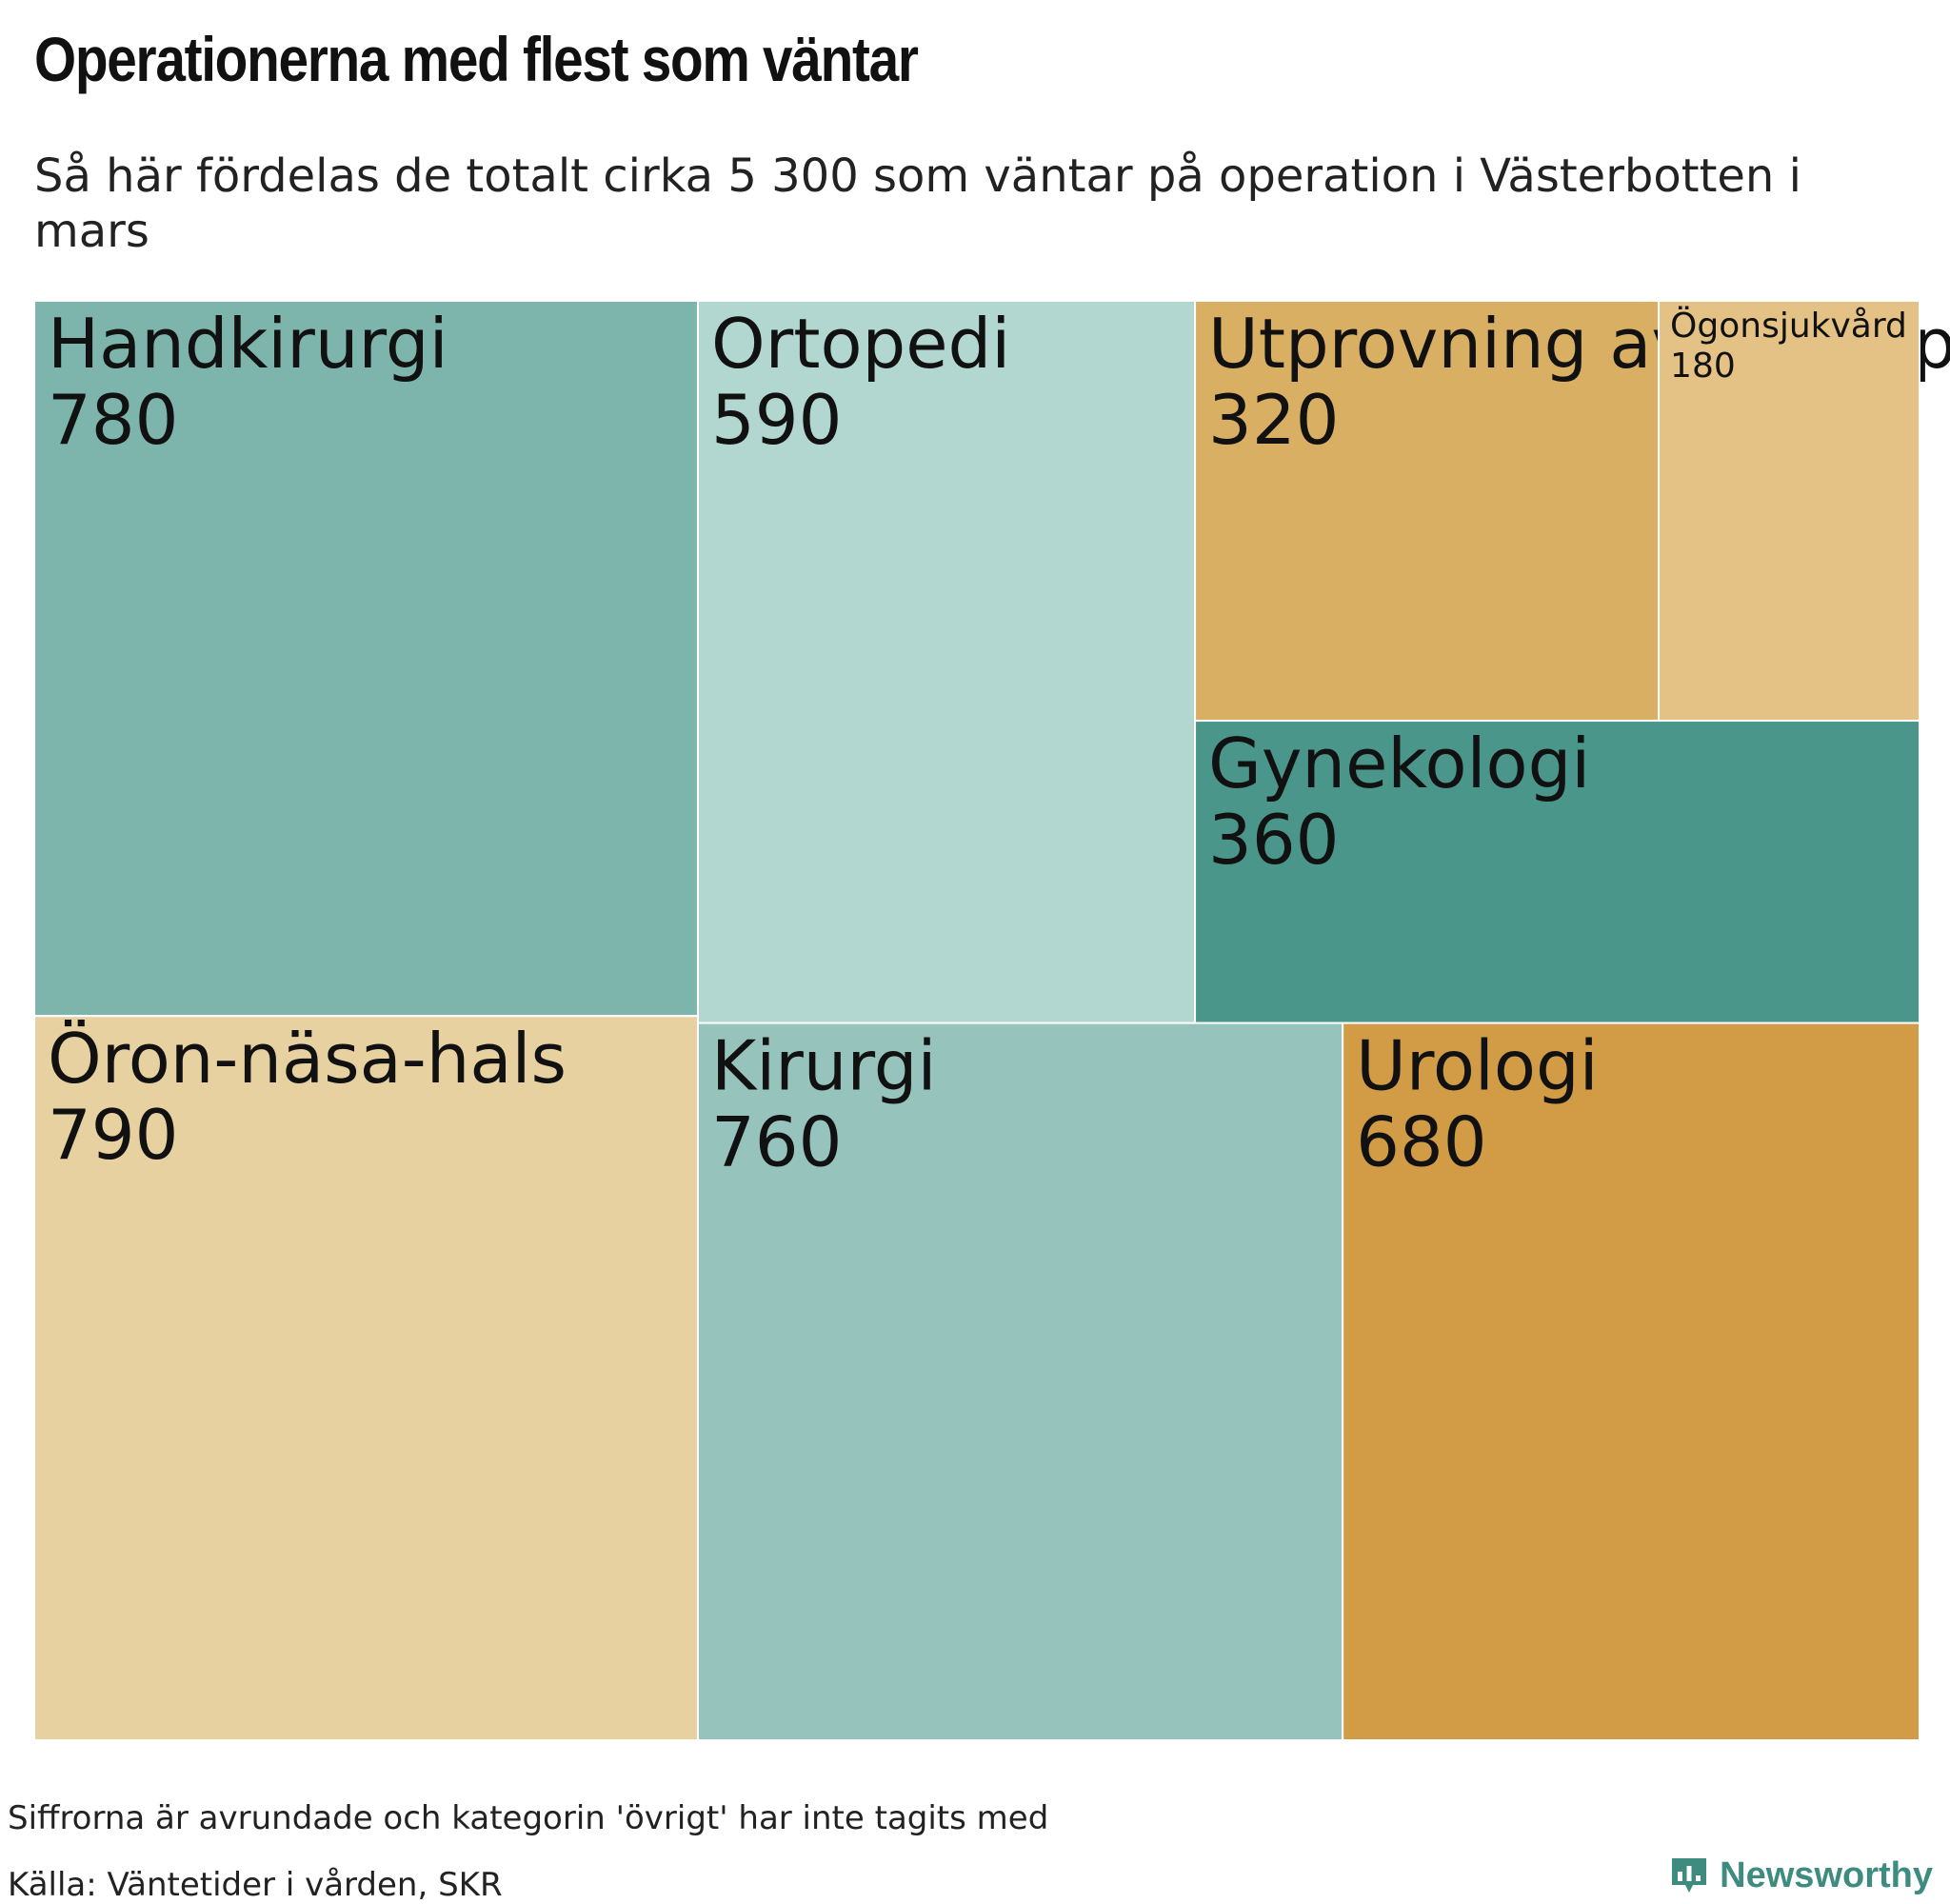  What do you see at coordinates (113, 1135) in the screenshot?
I see `tile-value-oron-nasa-hals: 790` at bounding box center [113, 1135].